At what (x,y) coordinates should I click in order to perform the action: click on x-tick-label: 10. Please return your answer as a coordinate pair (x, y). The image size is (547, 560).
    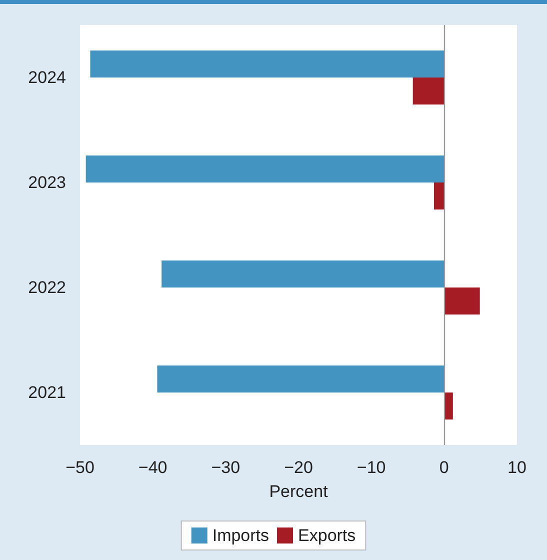
    Looking at the image, I should click on (517, 467).